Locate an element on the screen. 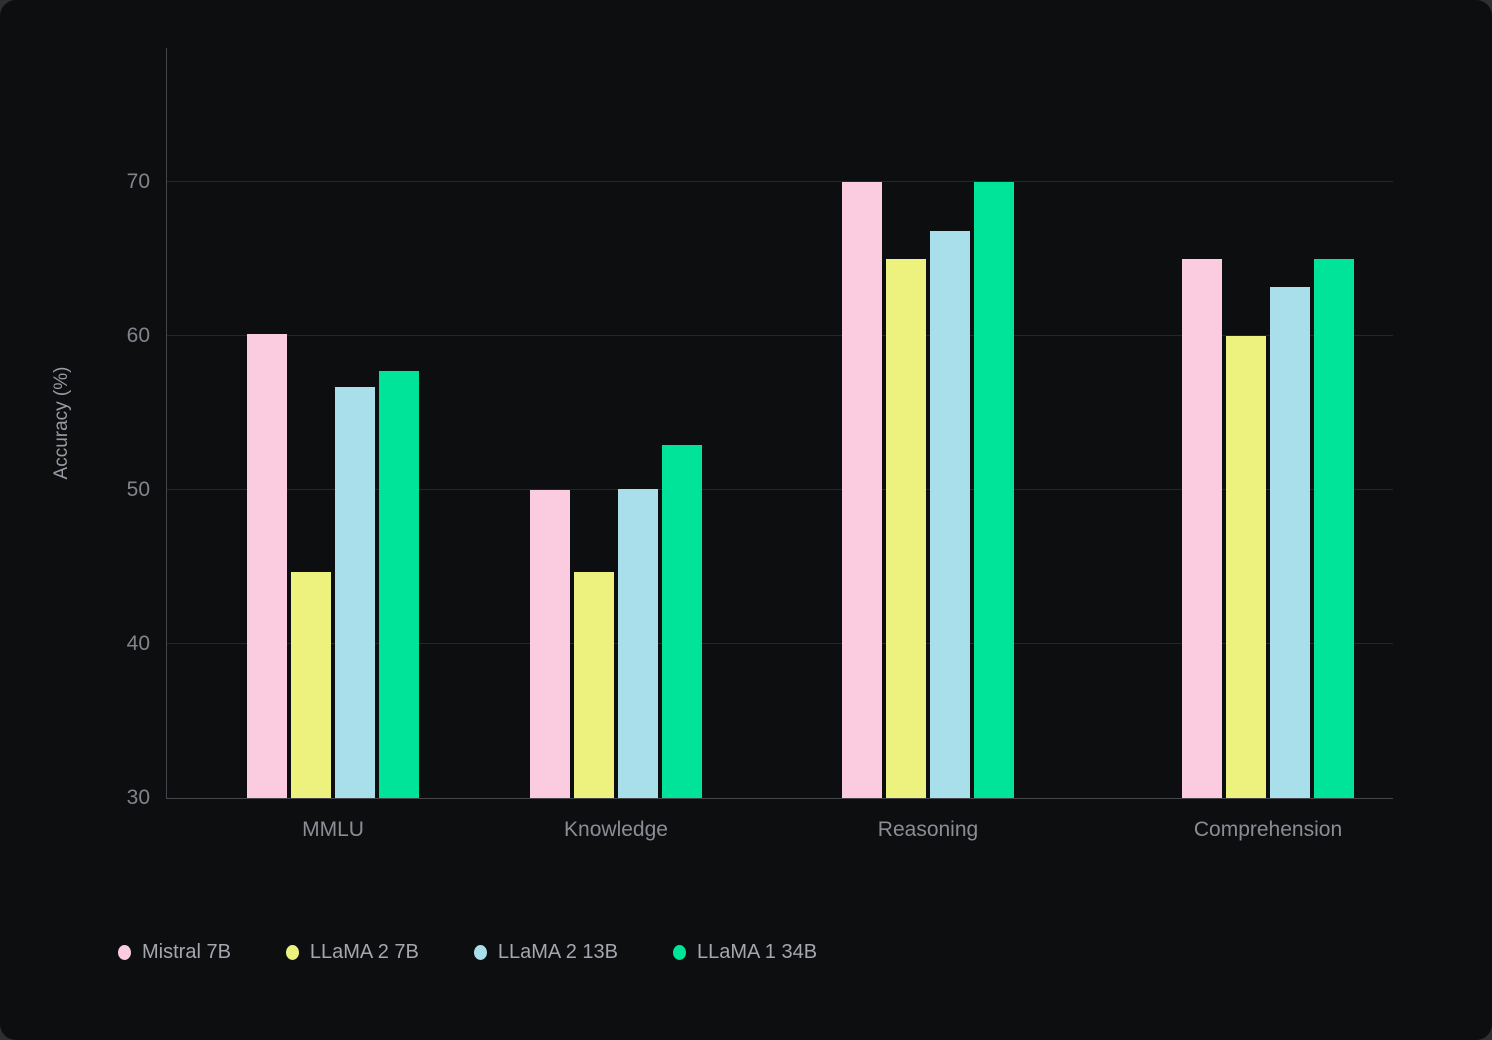  bar-llama-2-7b-knowledge is located at coordinates (594, 684).